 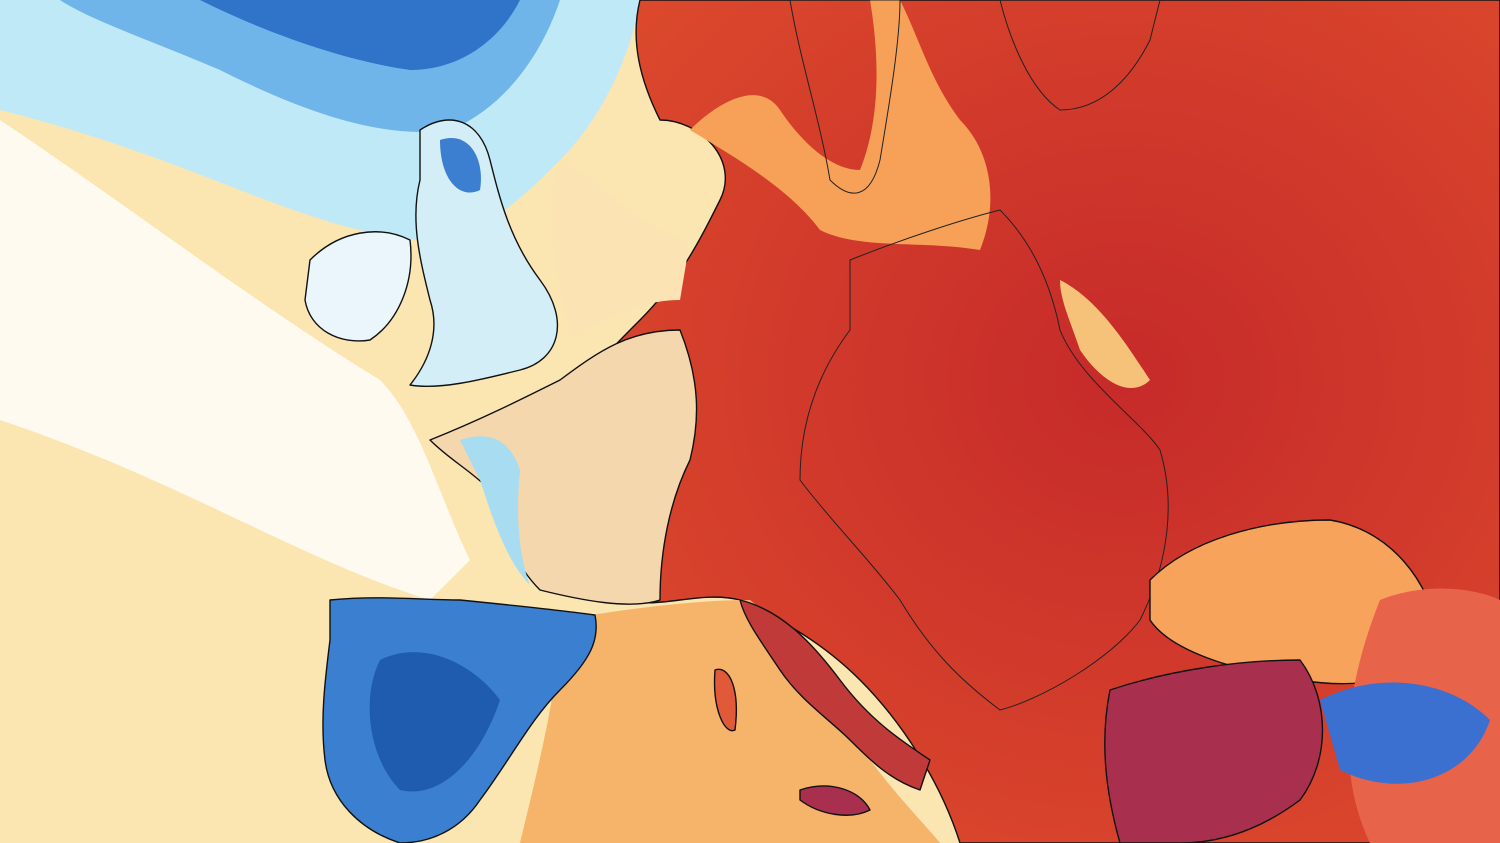 I want to click on great-britain, so click(x=484, y=253).